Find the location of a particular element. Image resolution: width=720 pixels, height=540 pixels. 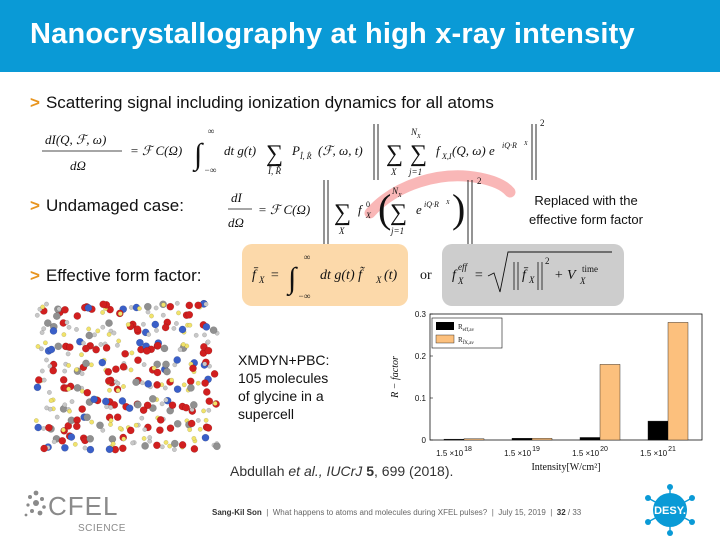

svg-text: Reff,av is located at coordinates (466, 328).